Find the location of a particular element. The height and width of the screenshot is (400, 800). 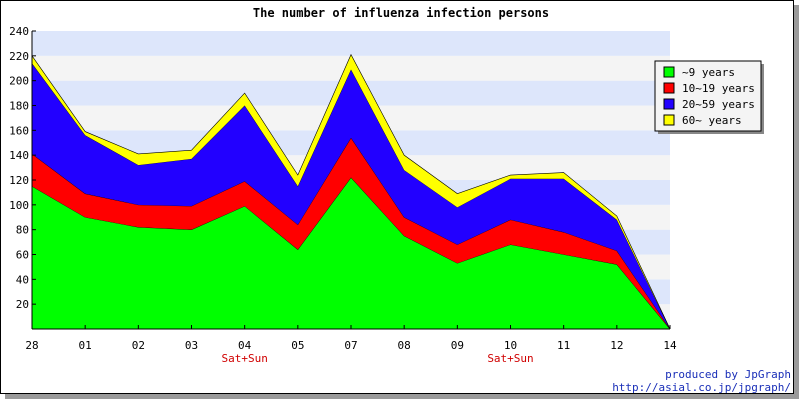

x-tick-label: 09 is located at coordinates (457, 345).